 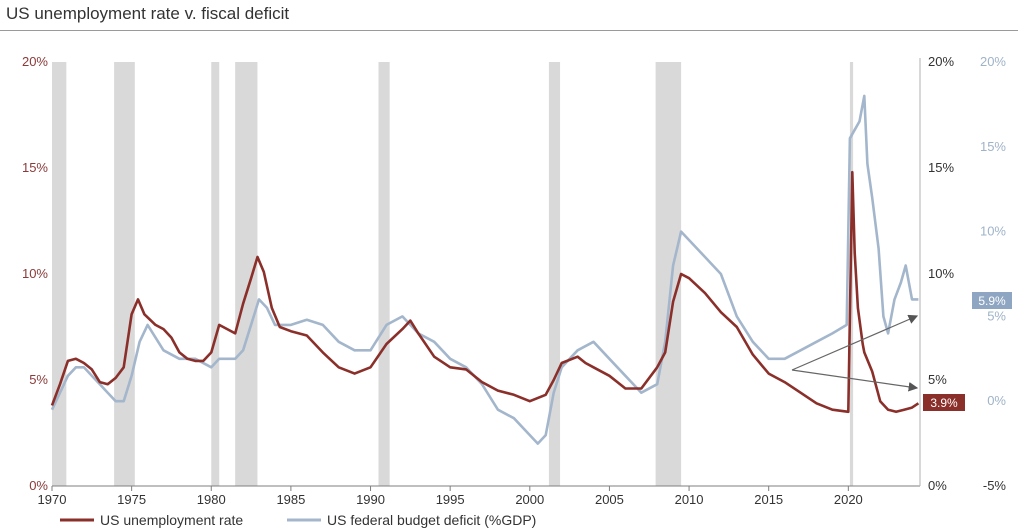 What do you see at coordinates (38, 379) in the screenshot?
I see `left-tick-1: 5%` at bounding box center [38, 379].